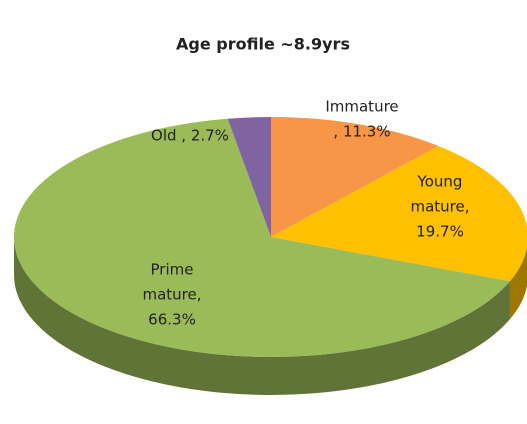 This screenshot has width=527, height=424. Describe the element at coordinates (518, 283) in the screenshot. I see `slice-side` at that location.